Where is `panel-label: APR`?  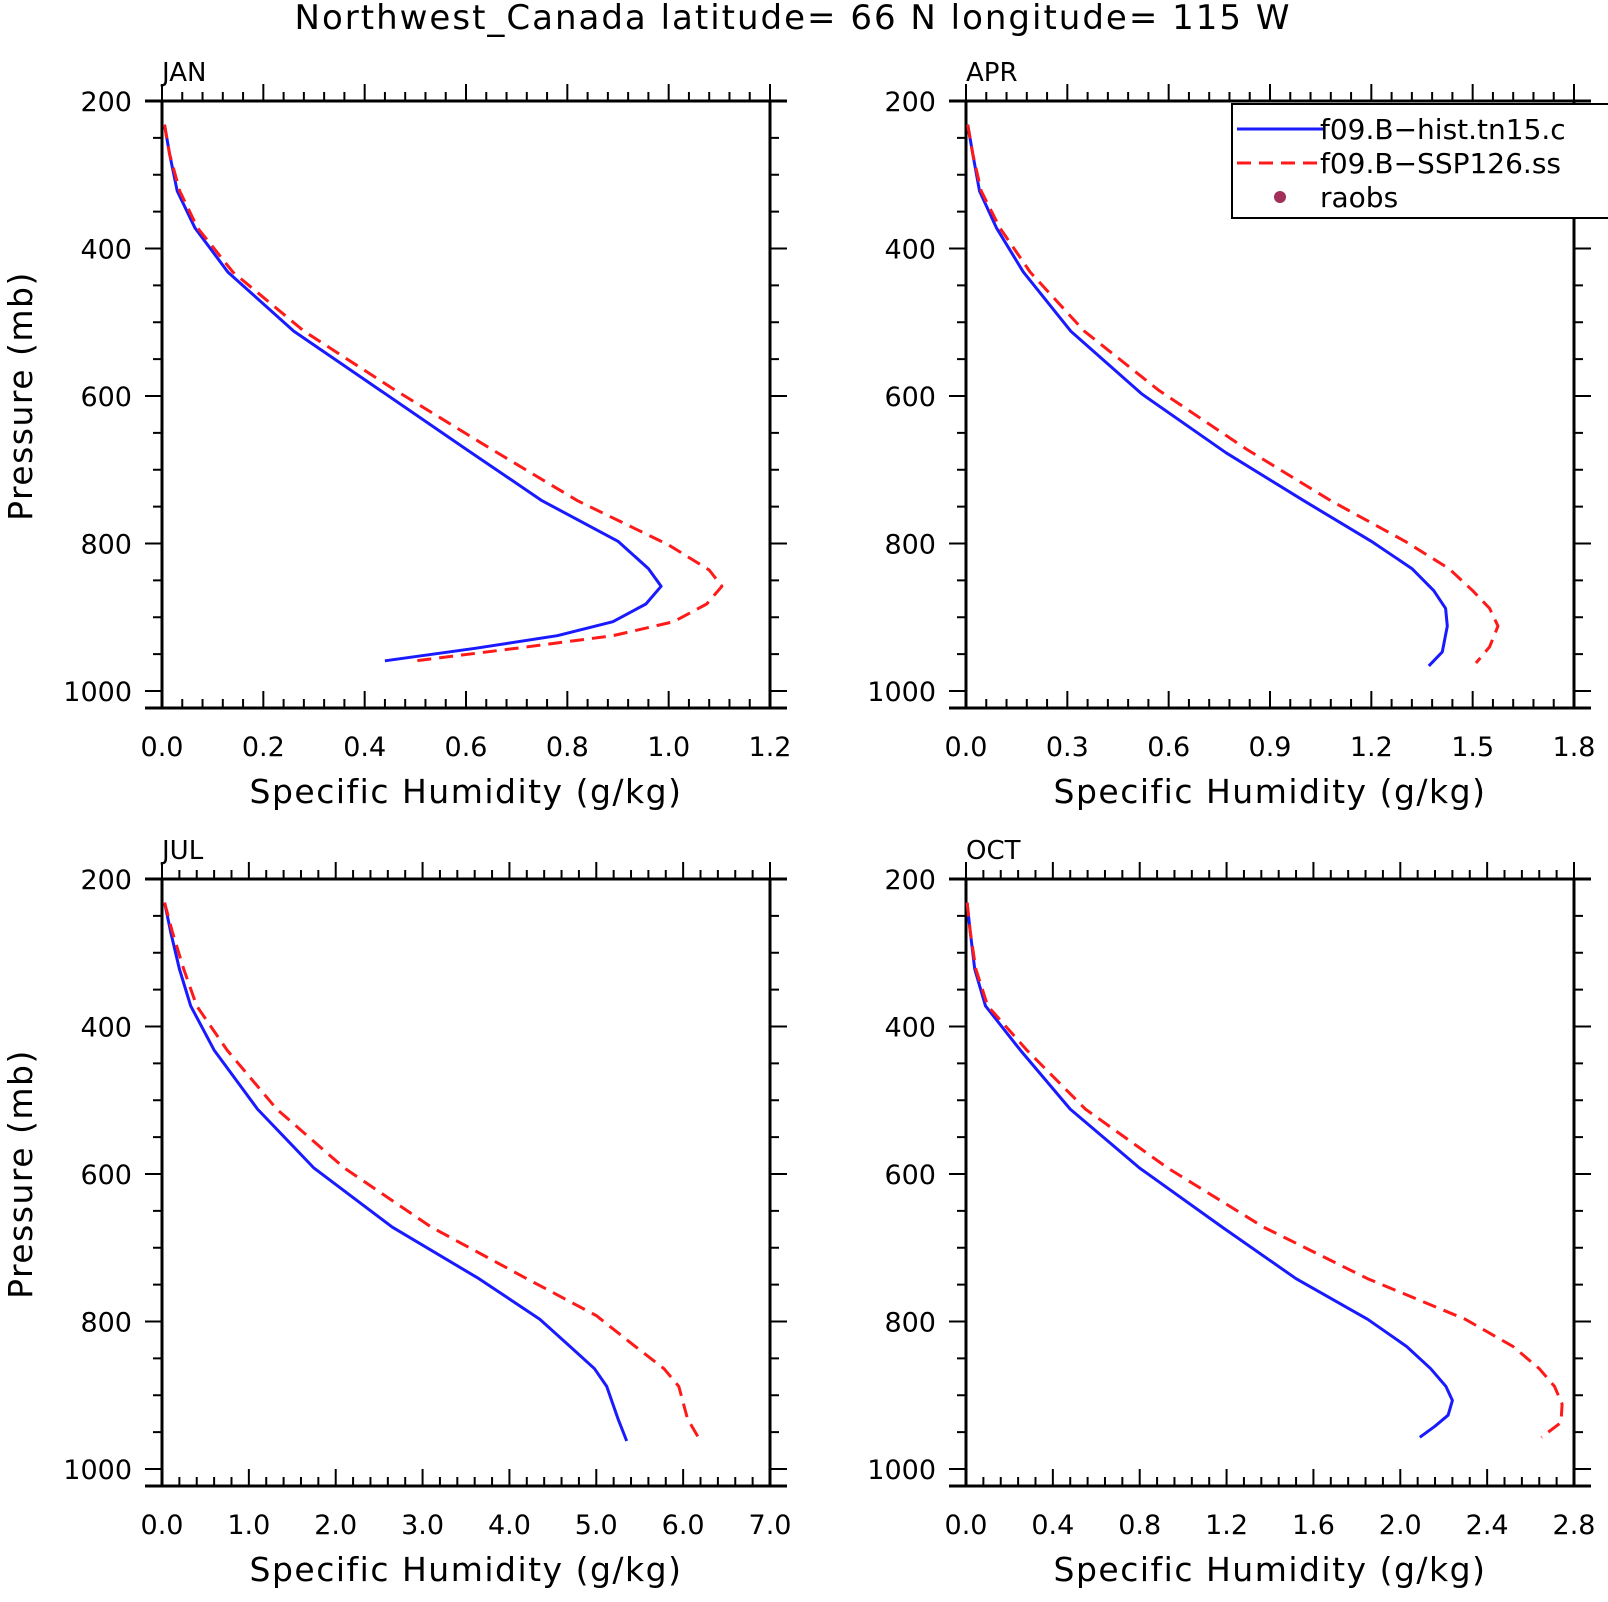
panel-label: APR is located at coordinates (992, 73).